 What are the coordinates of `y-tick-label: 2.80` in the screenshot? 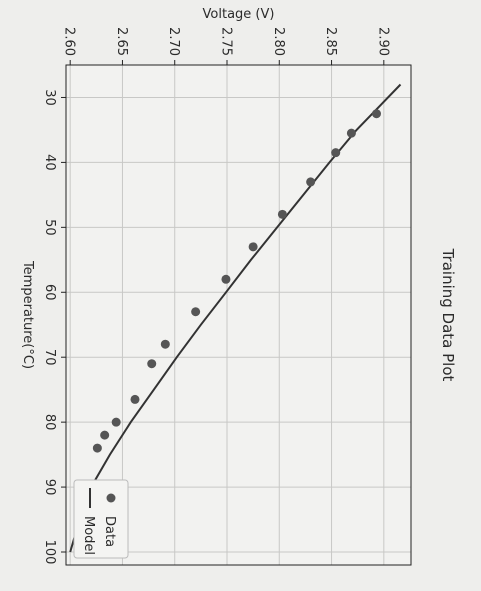 It's located at (278, 41).